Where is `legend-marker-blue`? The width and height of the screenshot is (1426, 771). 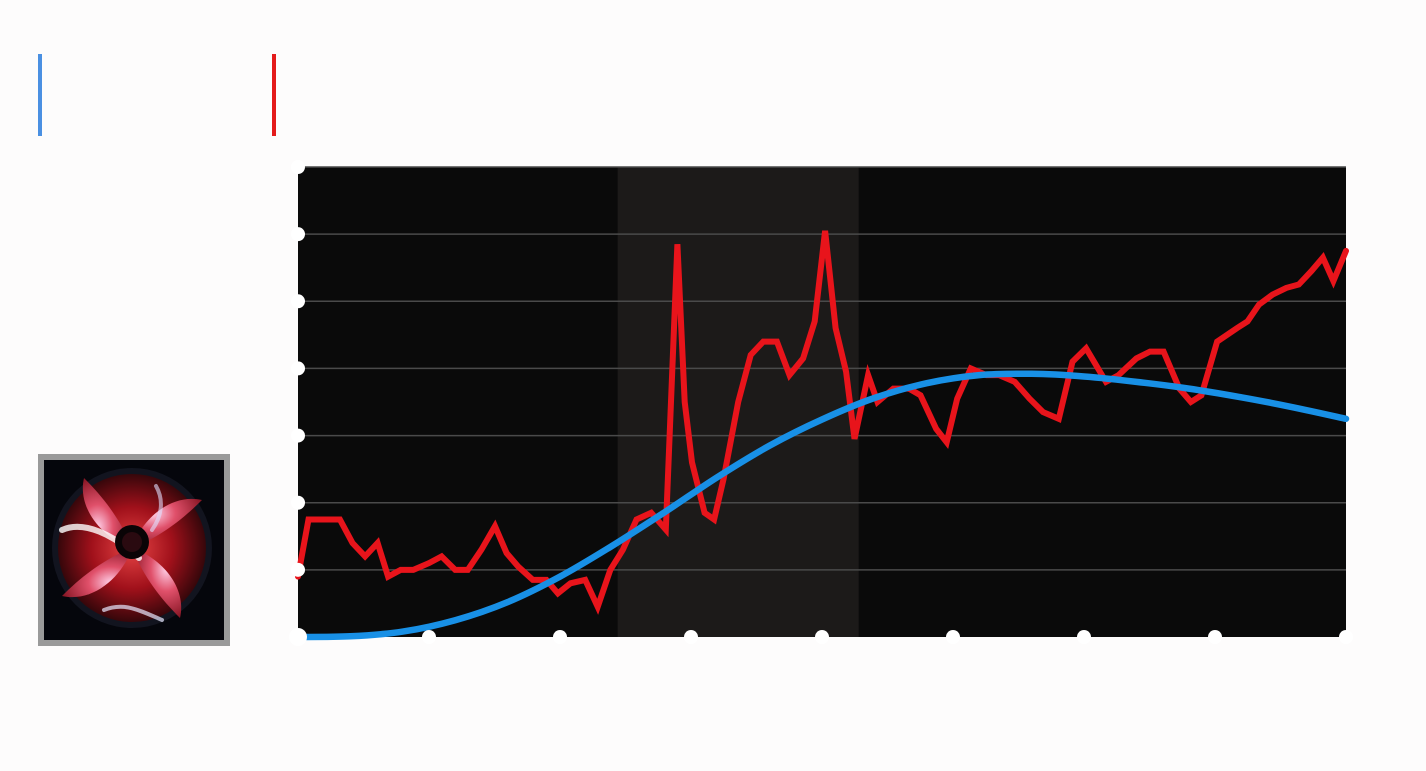
legend-marker-blue is located at coordinates (40, 95).